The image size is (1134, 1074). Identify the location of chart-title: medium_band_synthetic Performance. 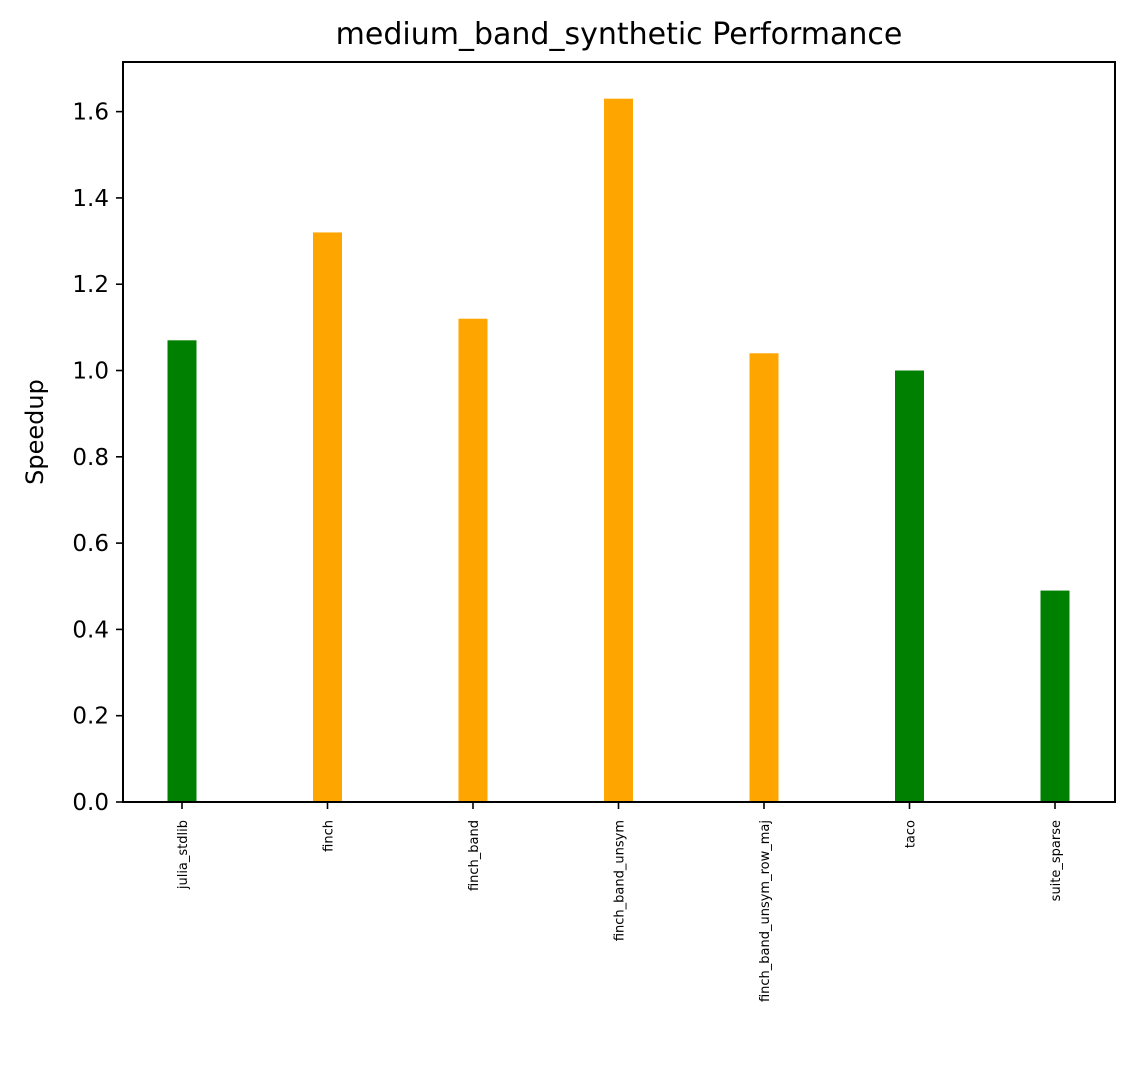
(619, 34).